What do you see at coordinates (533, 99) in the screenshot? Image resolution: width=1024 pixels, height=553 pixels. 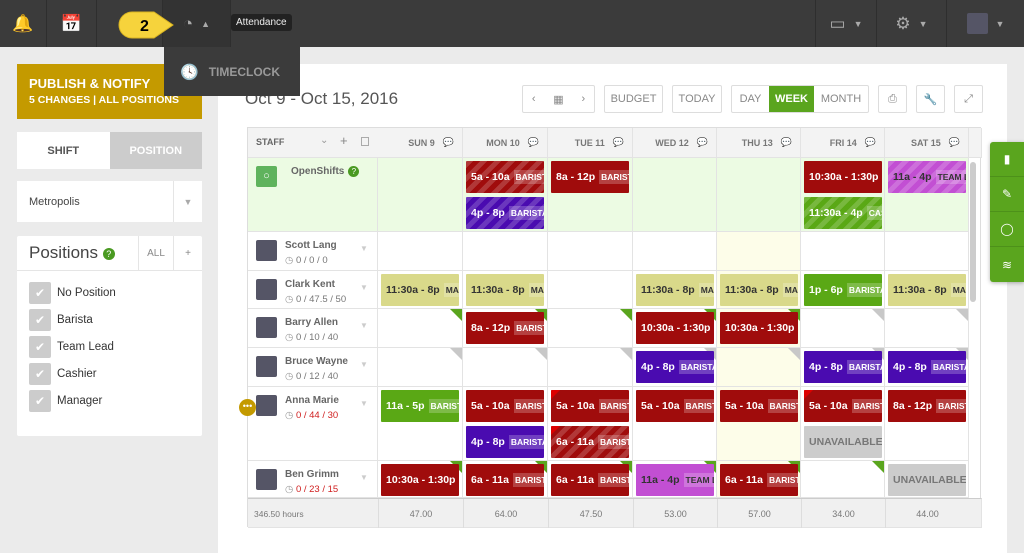 I see `prev-week-button: ‹` at bounding box center [533, 99].